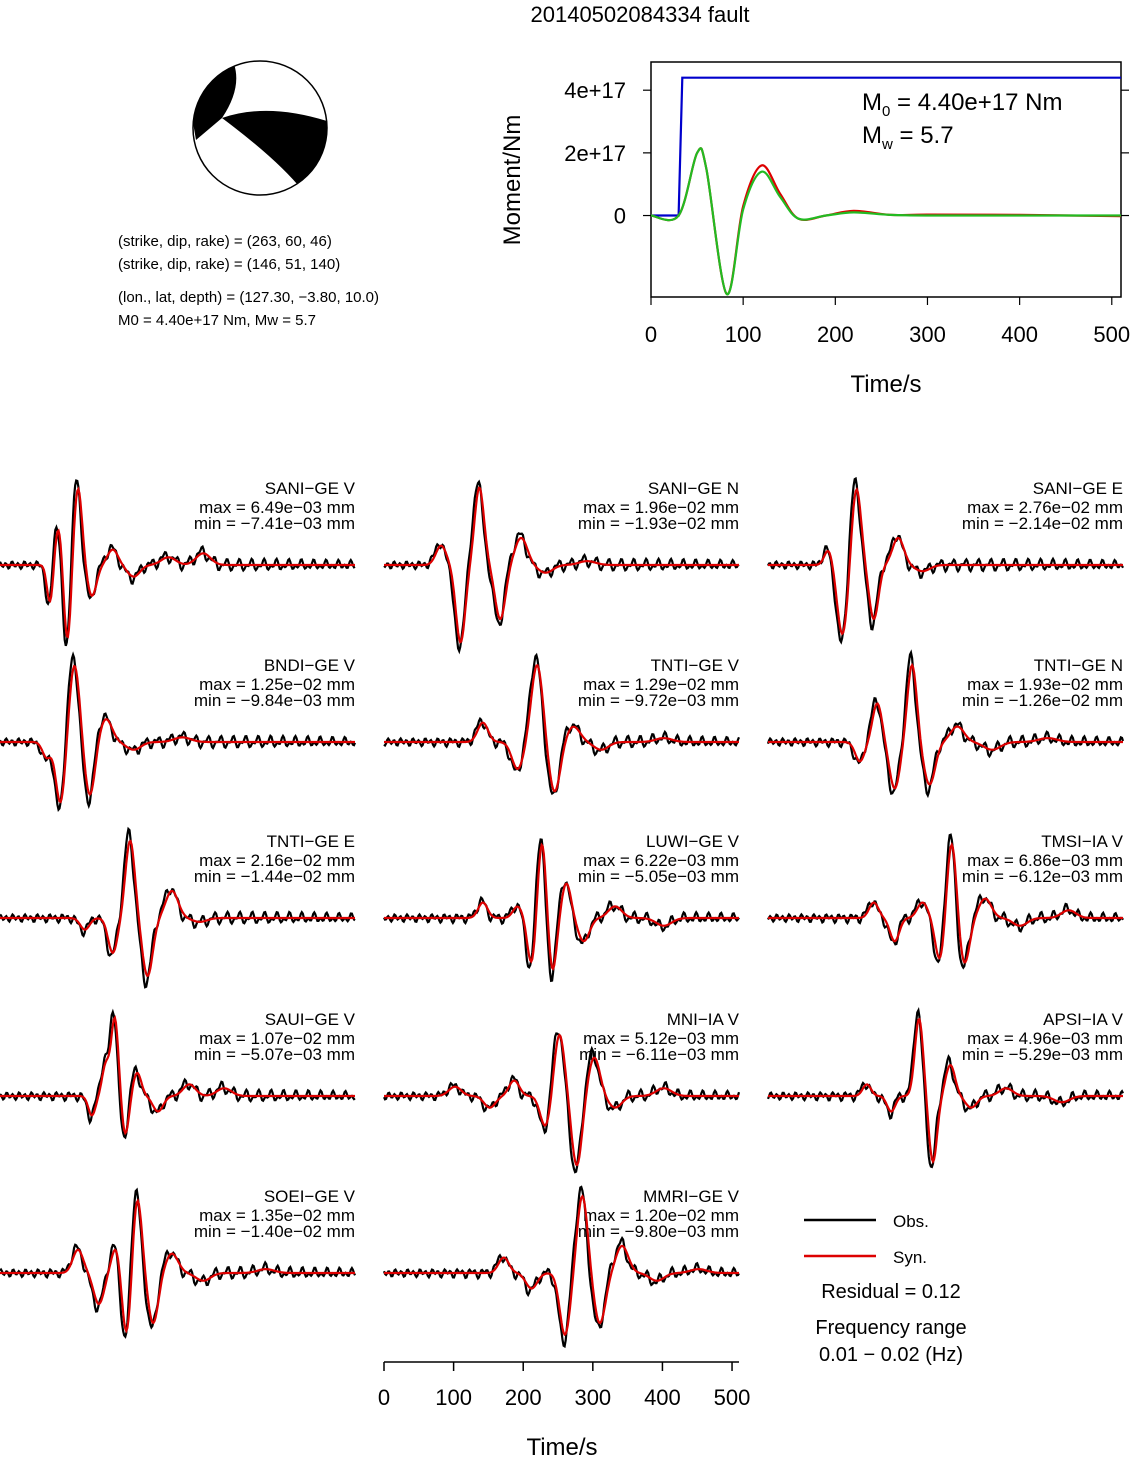 This screenshot has height=1457, width=1137. I want to click on station-name: TNTI−GE N, so click(1078, 665).